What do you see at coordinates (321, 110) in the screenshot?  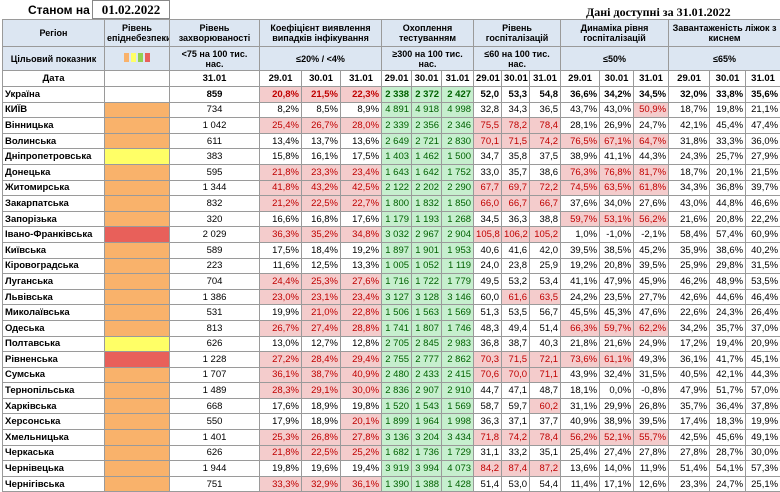 I see `detect-cell: 8,5%` at bounding box center [321, 110].